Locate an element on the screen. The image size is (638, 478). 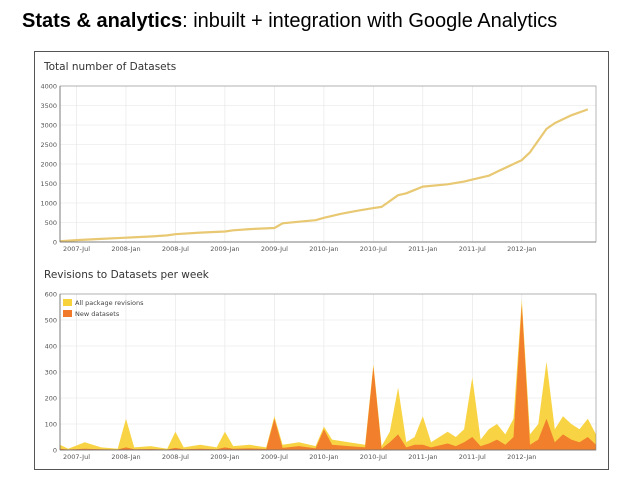
chart2-ytick-label: 300 is located at coordinates (51, 372).